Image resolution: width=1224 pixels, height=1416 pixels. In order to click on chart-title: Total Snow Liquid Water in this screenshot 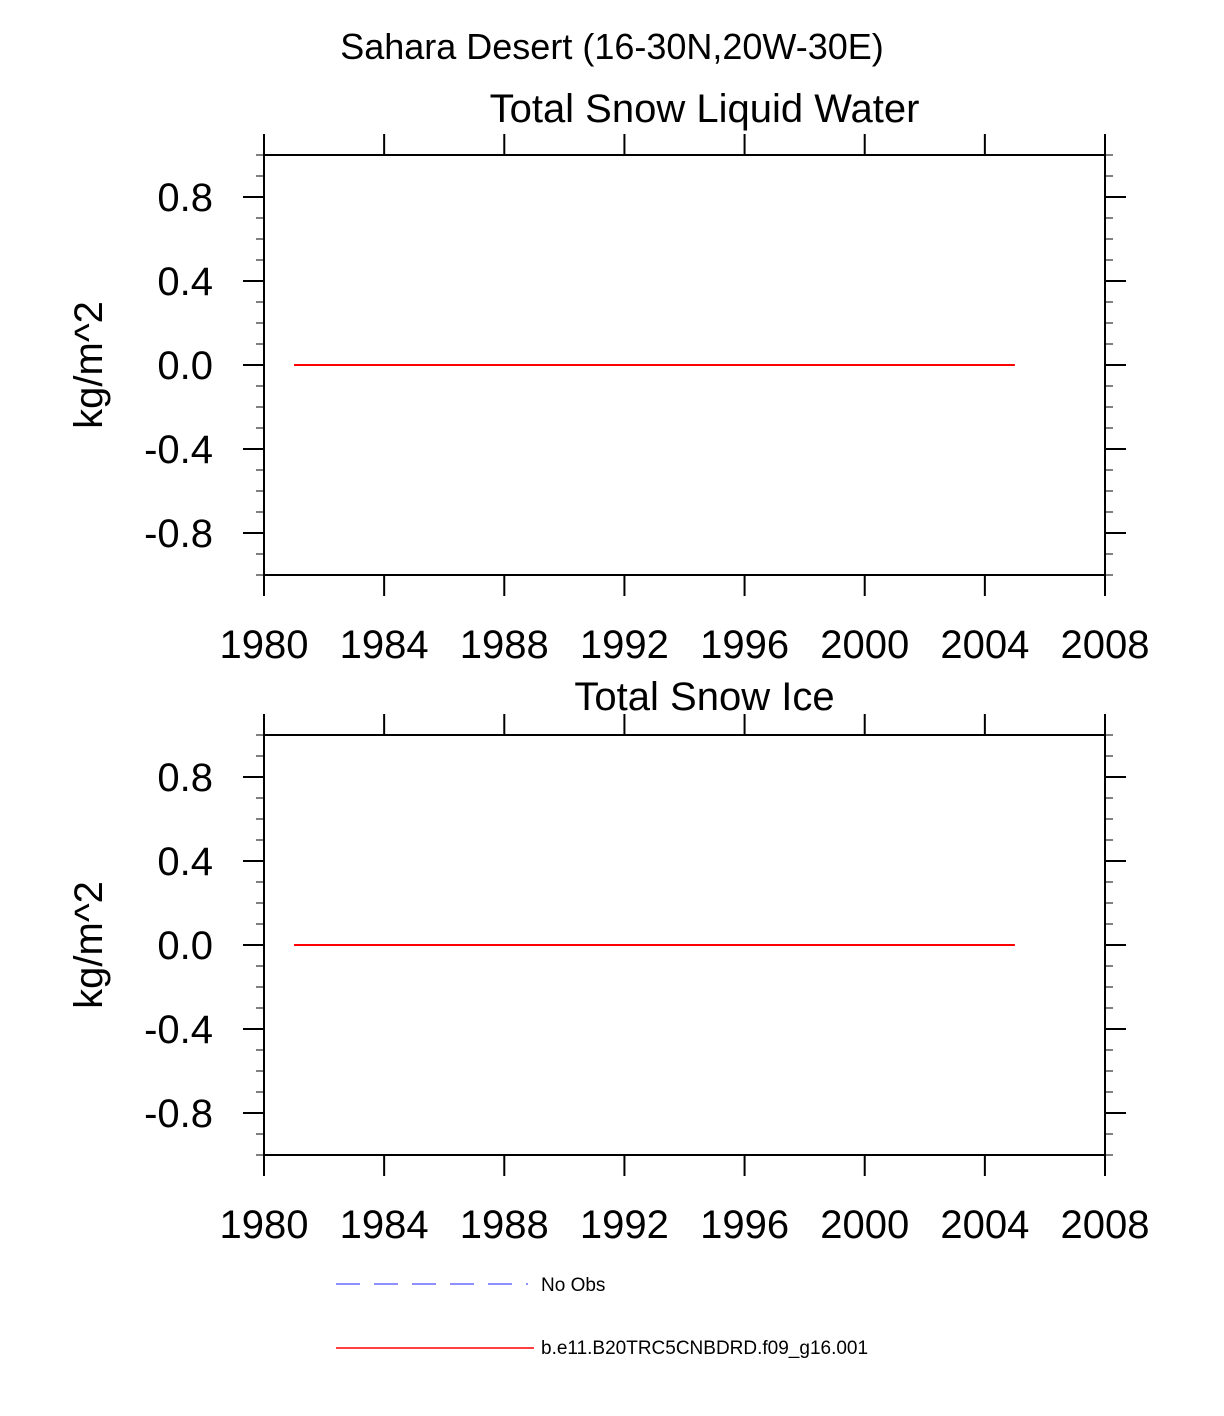, I will do `click(705, 109)`.